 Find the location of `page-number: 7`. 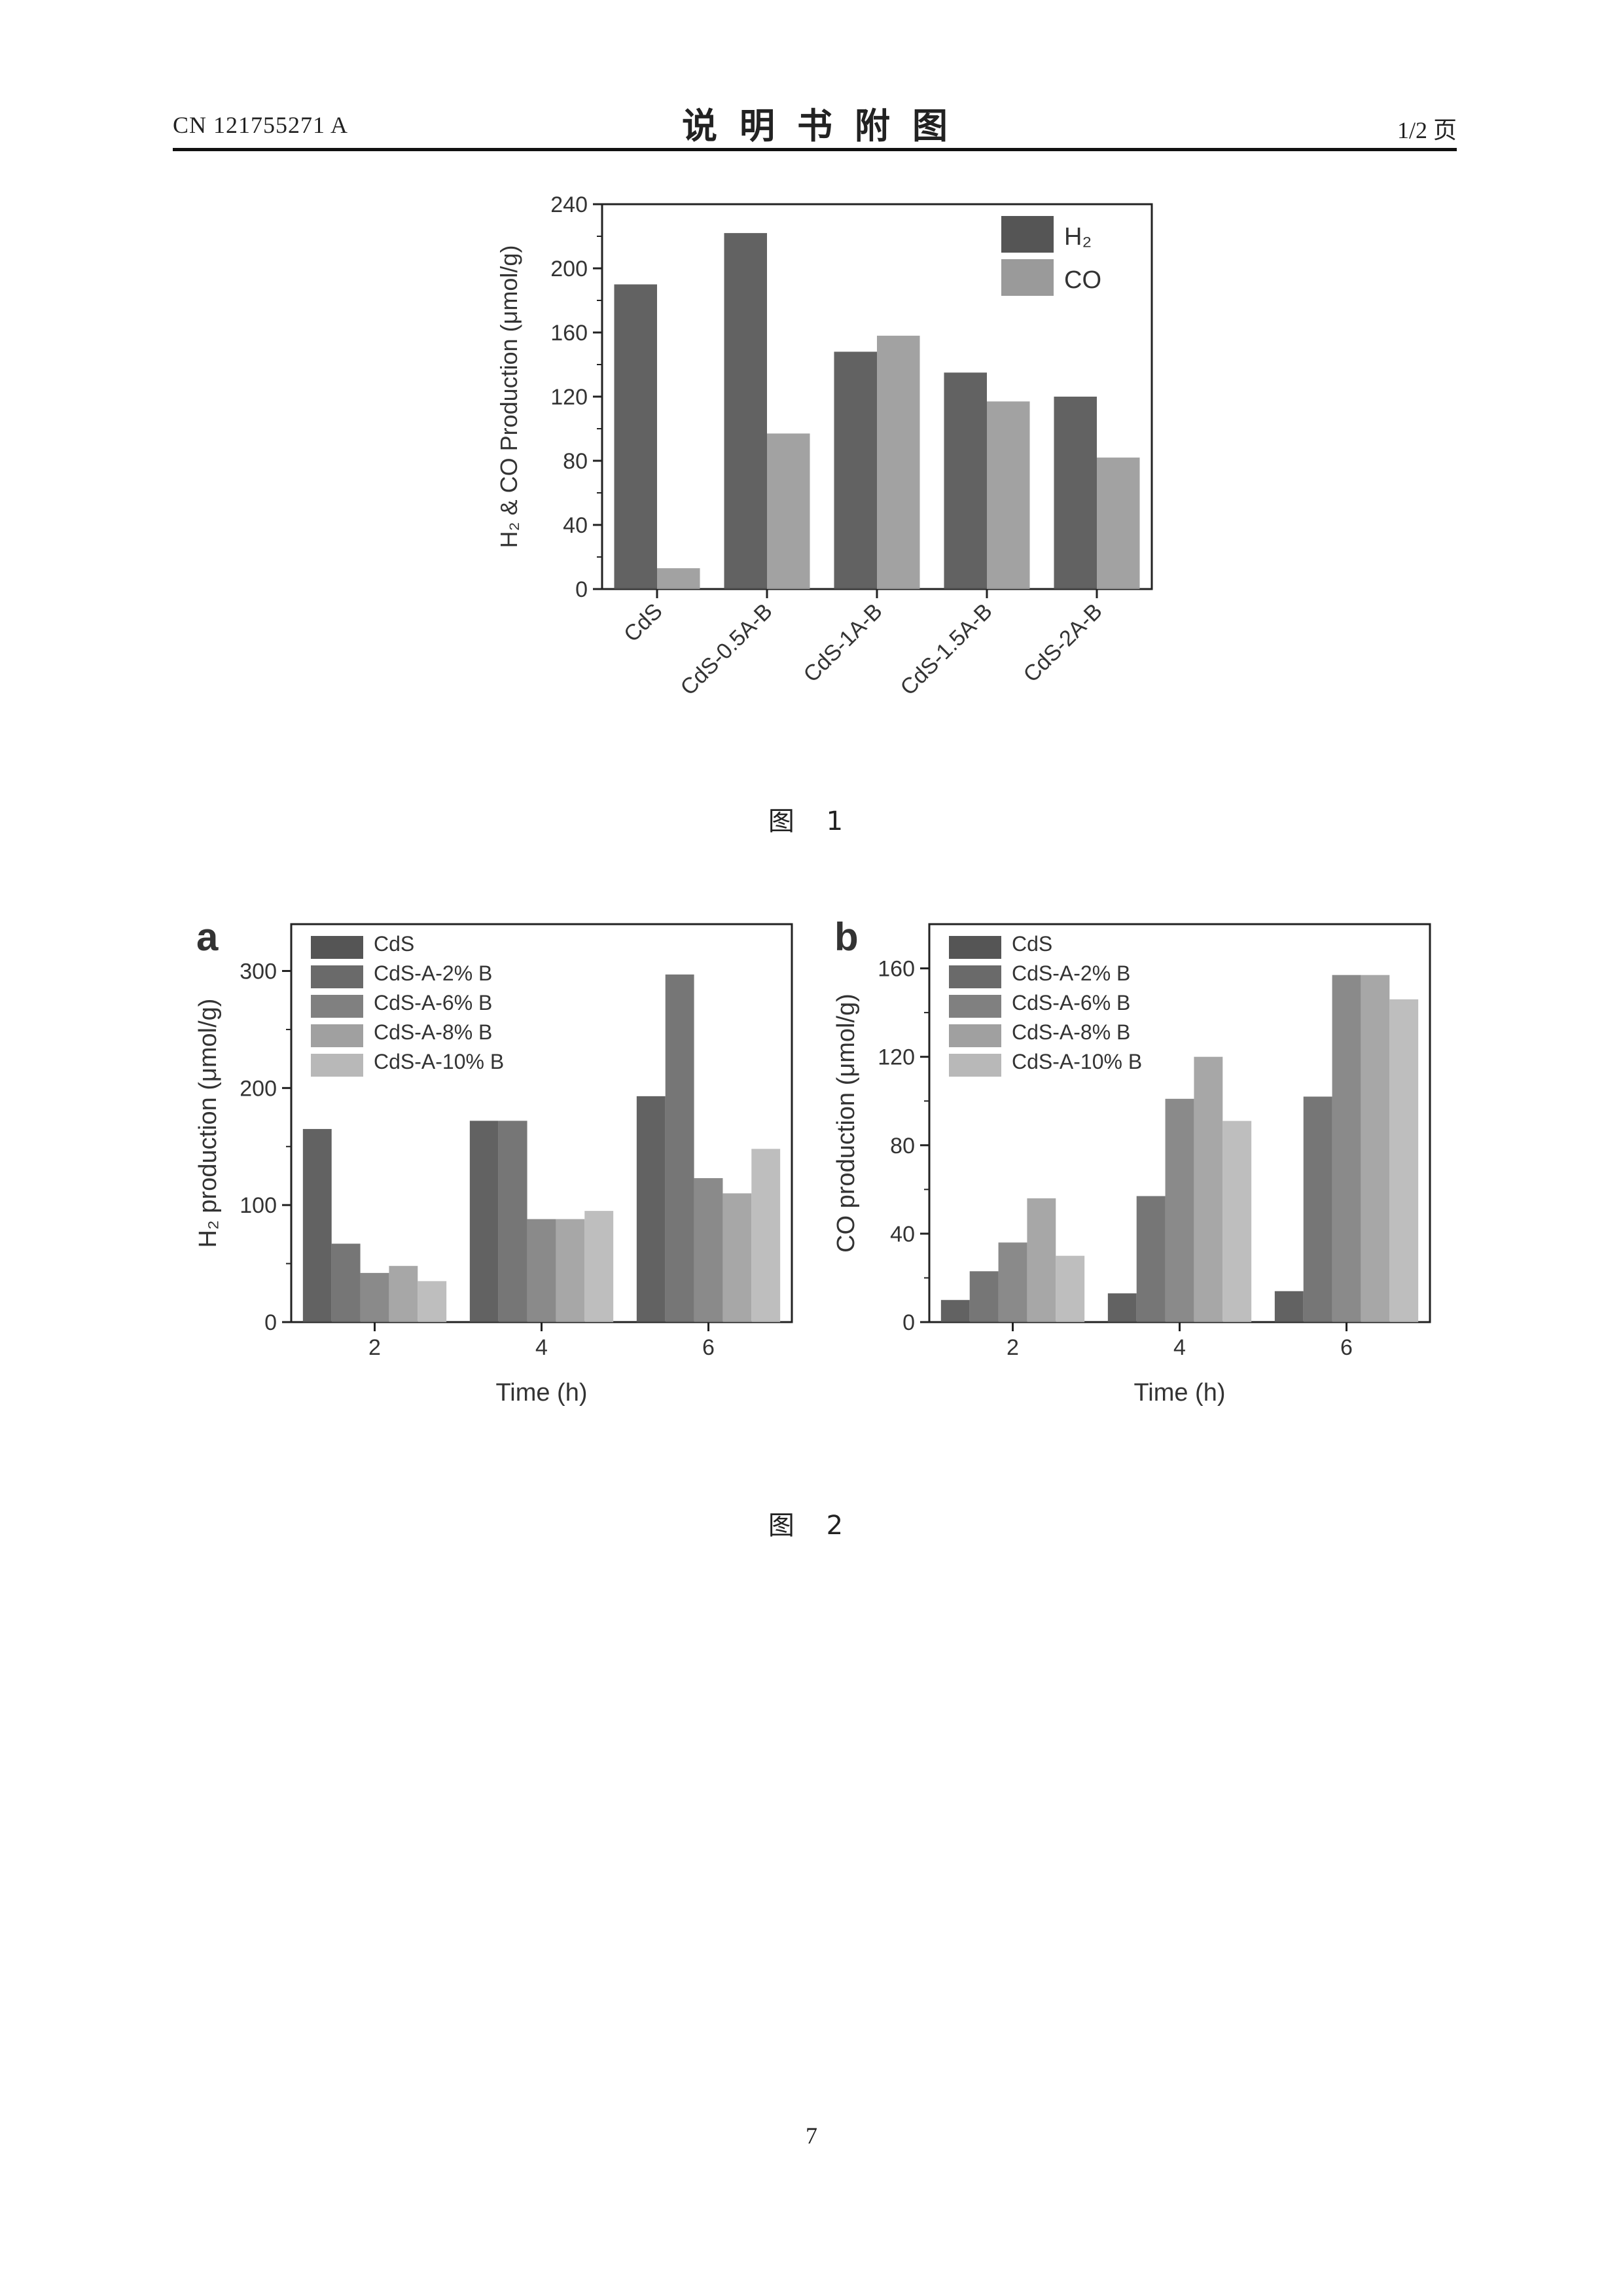

page-number: 7 is located at coordinates (811, 2136).